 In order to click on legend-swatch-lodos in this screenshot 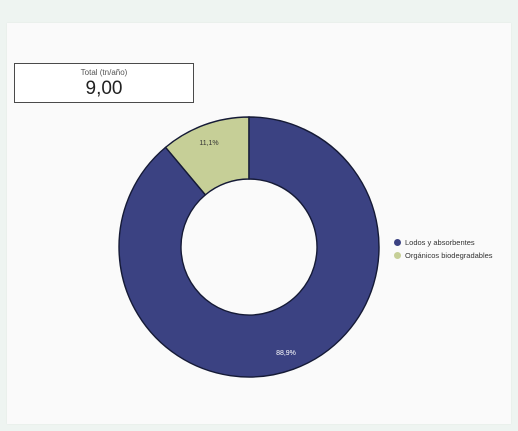, I will do `click(397, 242)`.